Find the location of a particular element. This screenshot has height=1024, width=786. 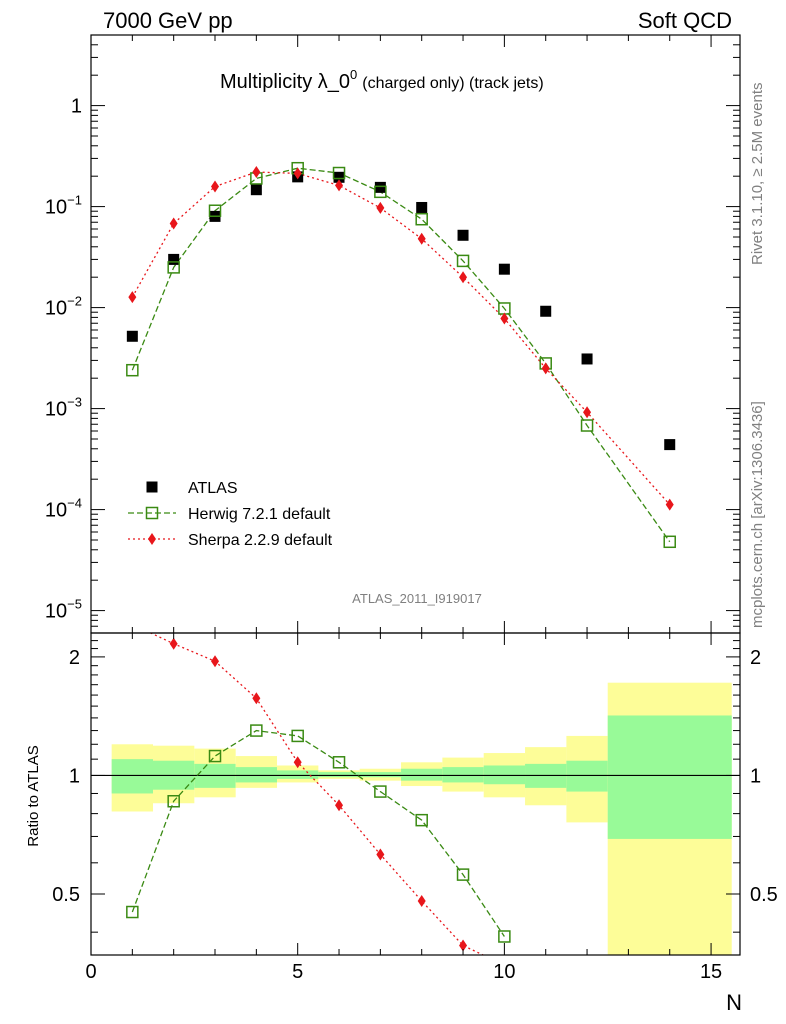

mcplots-label: mcplots.cern.ch [arXiv:1306.3436] is located at coordinates (757, 514).